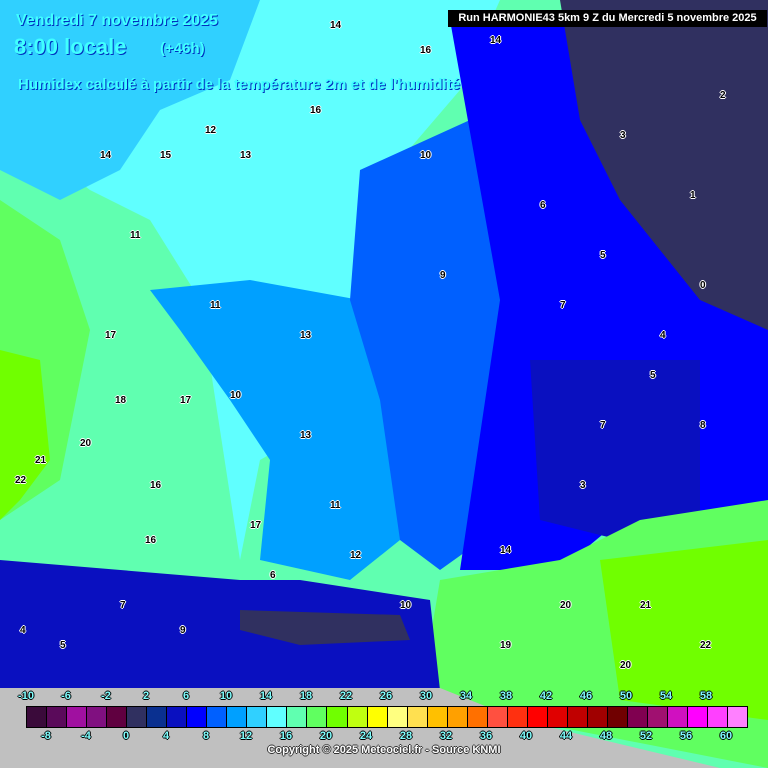  I want to click on pyrenees-region, so click(325, 627).